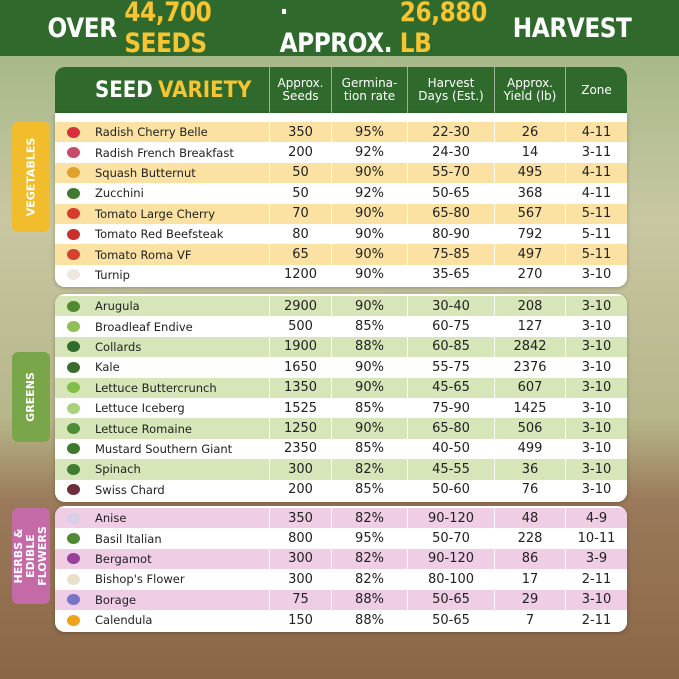 Image resolution: width=679 pixels, height=679 pixels. Describe the element at coordinates (529, 367) in the screenshot. I see `table-cell: 2376` at that location.